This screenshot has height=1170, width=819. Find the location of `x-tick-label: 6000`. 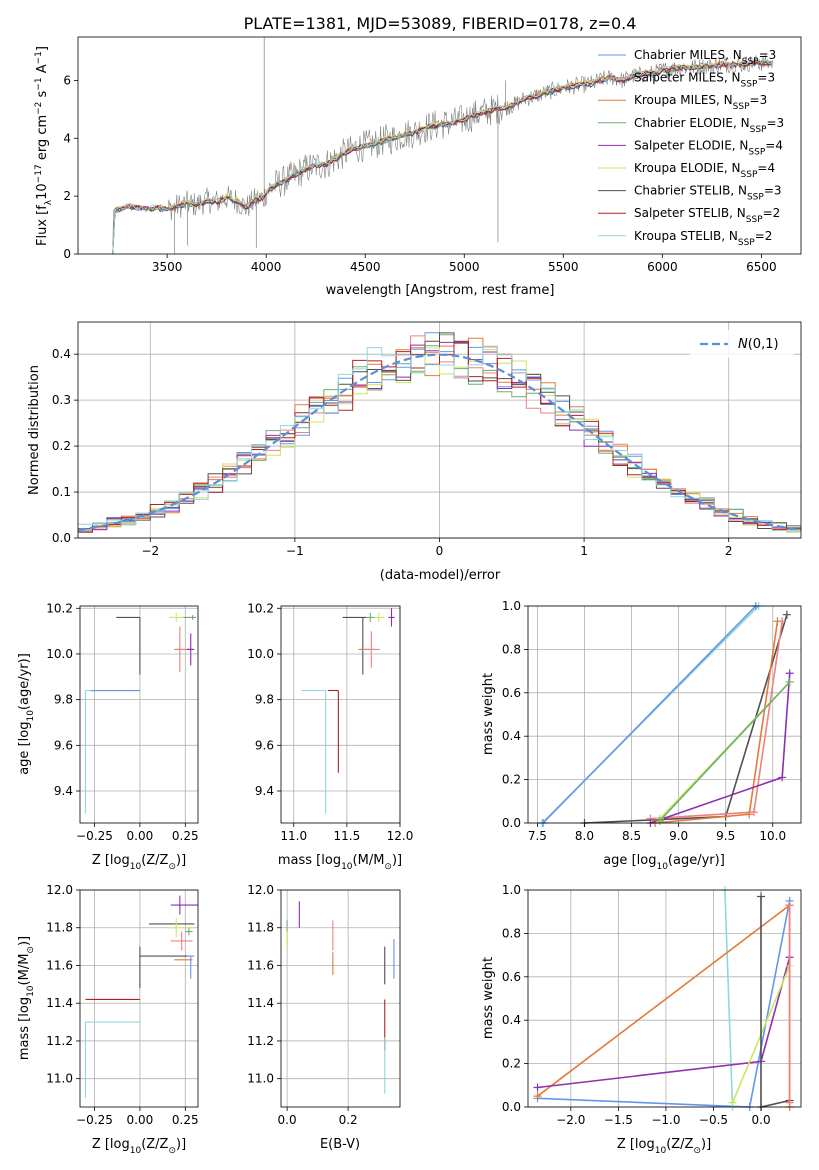

x-tick-label: 6000 is located at coordinates (662, 267).